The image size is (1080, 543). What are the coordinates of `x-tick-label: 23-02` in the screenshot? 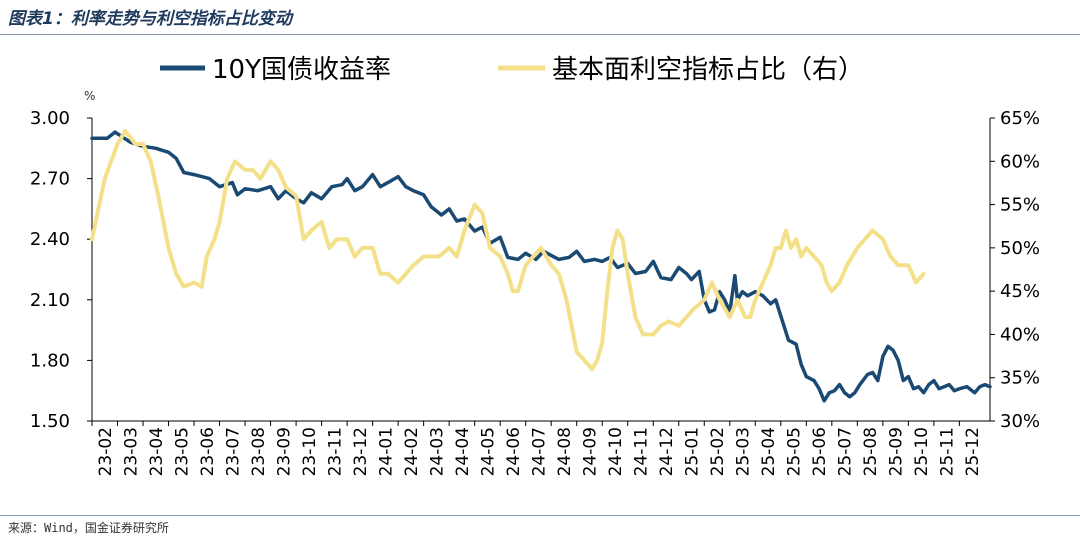 It's located at (106, 451).